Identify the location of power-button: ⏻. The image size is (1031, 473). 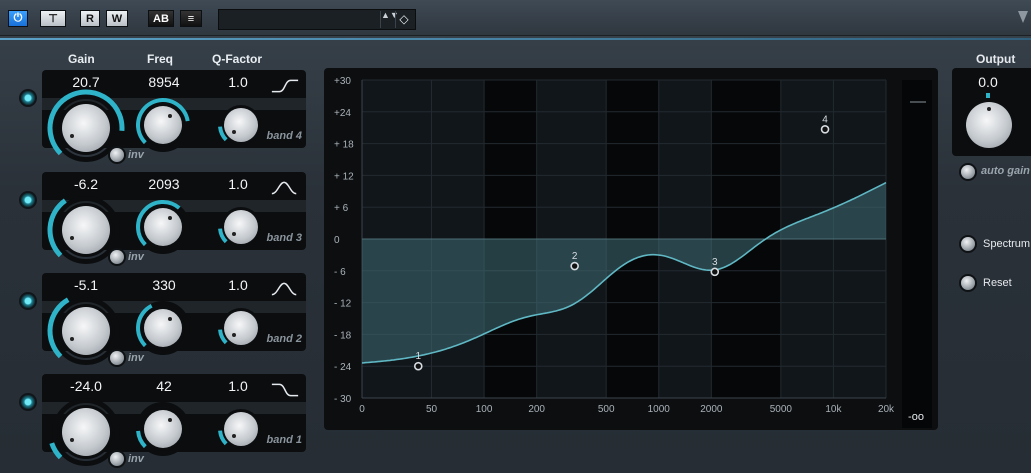
(18, 18).